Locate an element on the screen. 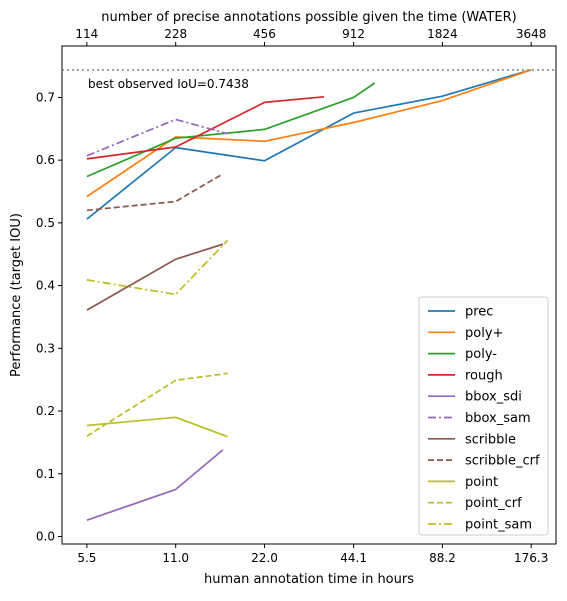  x-tick-label: 44.1 is located at coordinates (353, 558).